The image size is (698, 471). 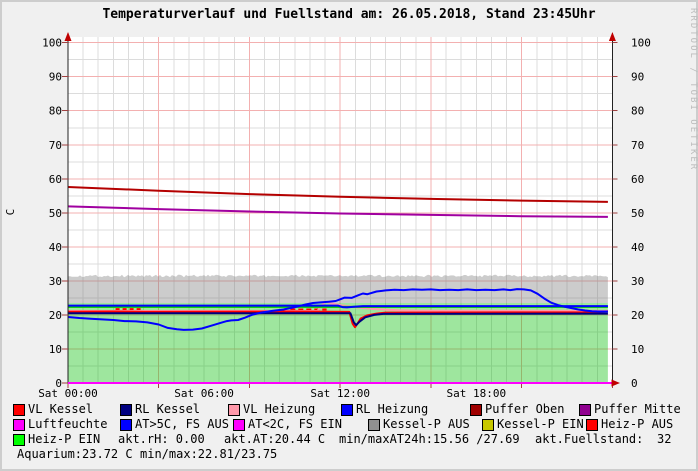 What do you see at coordinates (637, 409) in the screenshot?
I see `legend-label: Puffer Mitte` at bounding box center [637, 409].